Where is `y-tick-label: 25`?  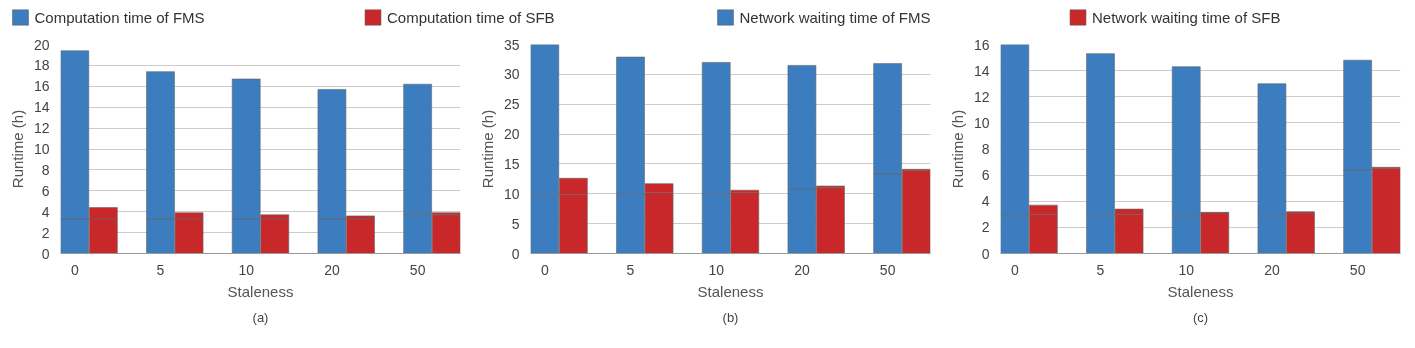
y-tick-label: 25 is located at coordinates (511, 104).